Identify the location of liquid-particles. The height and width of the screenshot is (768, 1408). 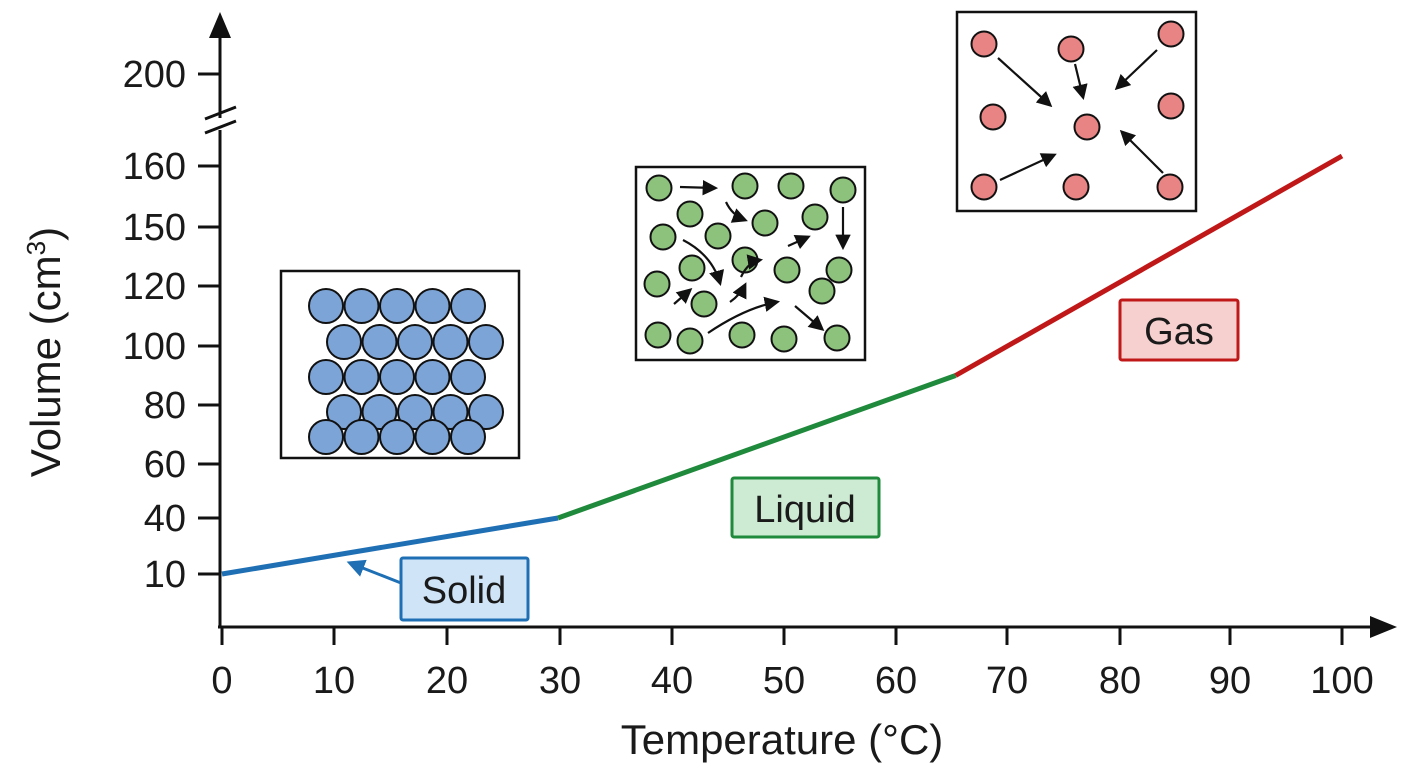
(750, 263).